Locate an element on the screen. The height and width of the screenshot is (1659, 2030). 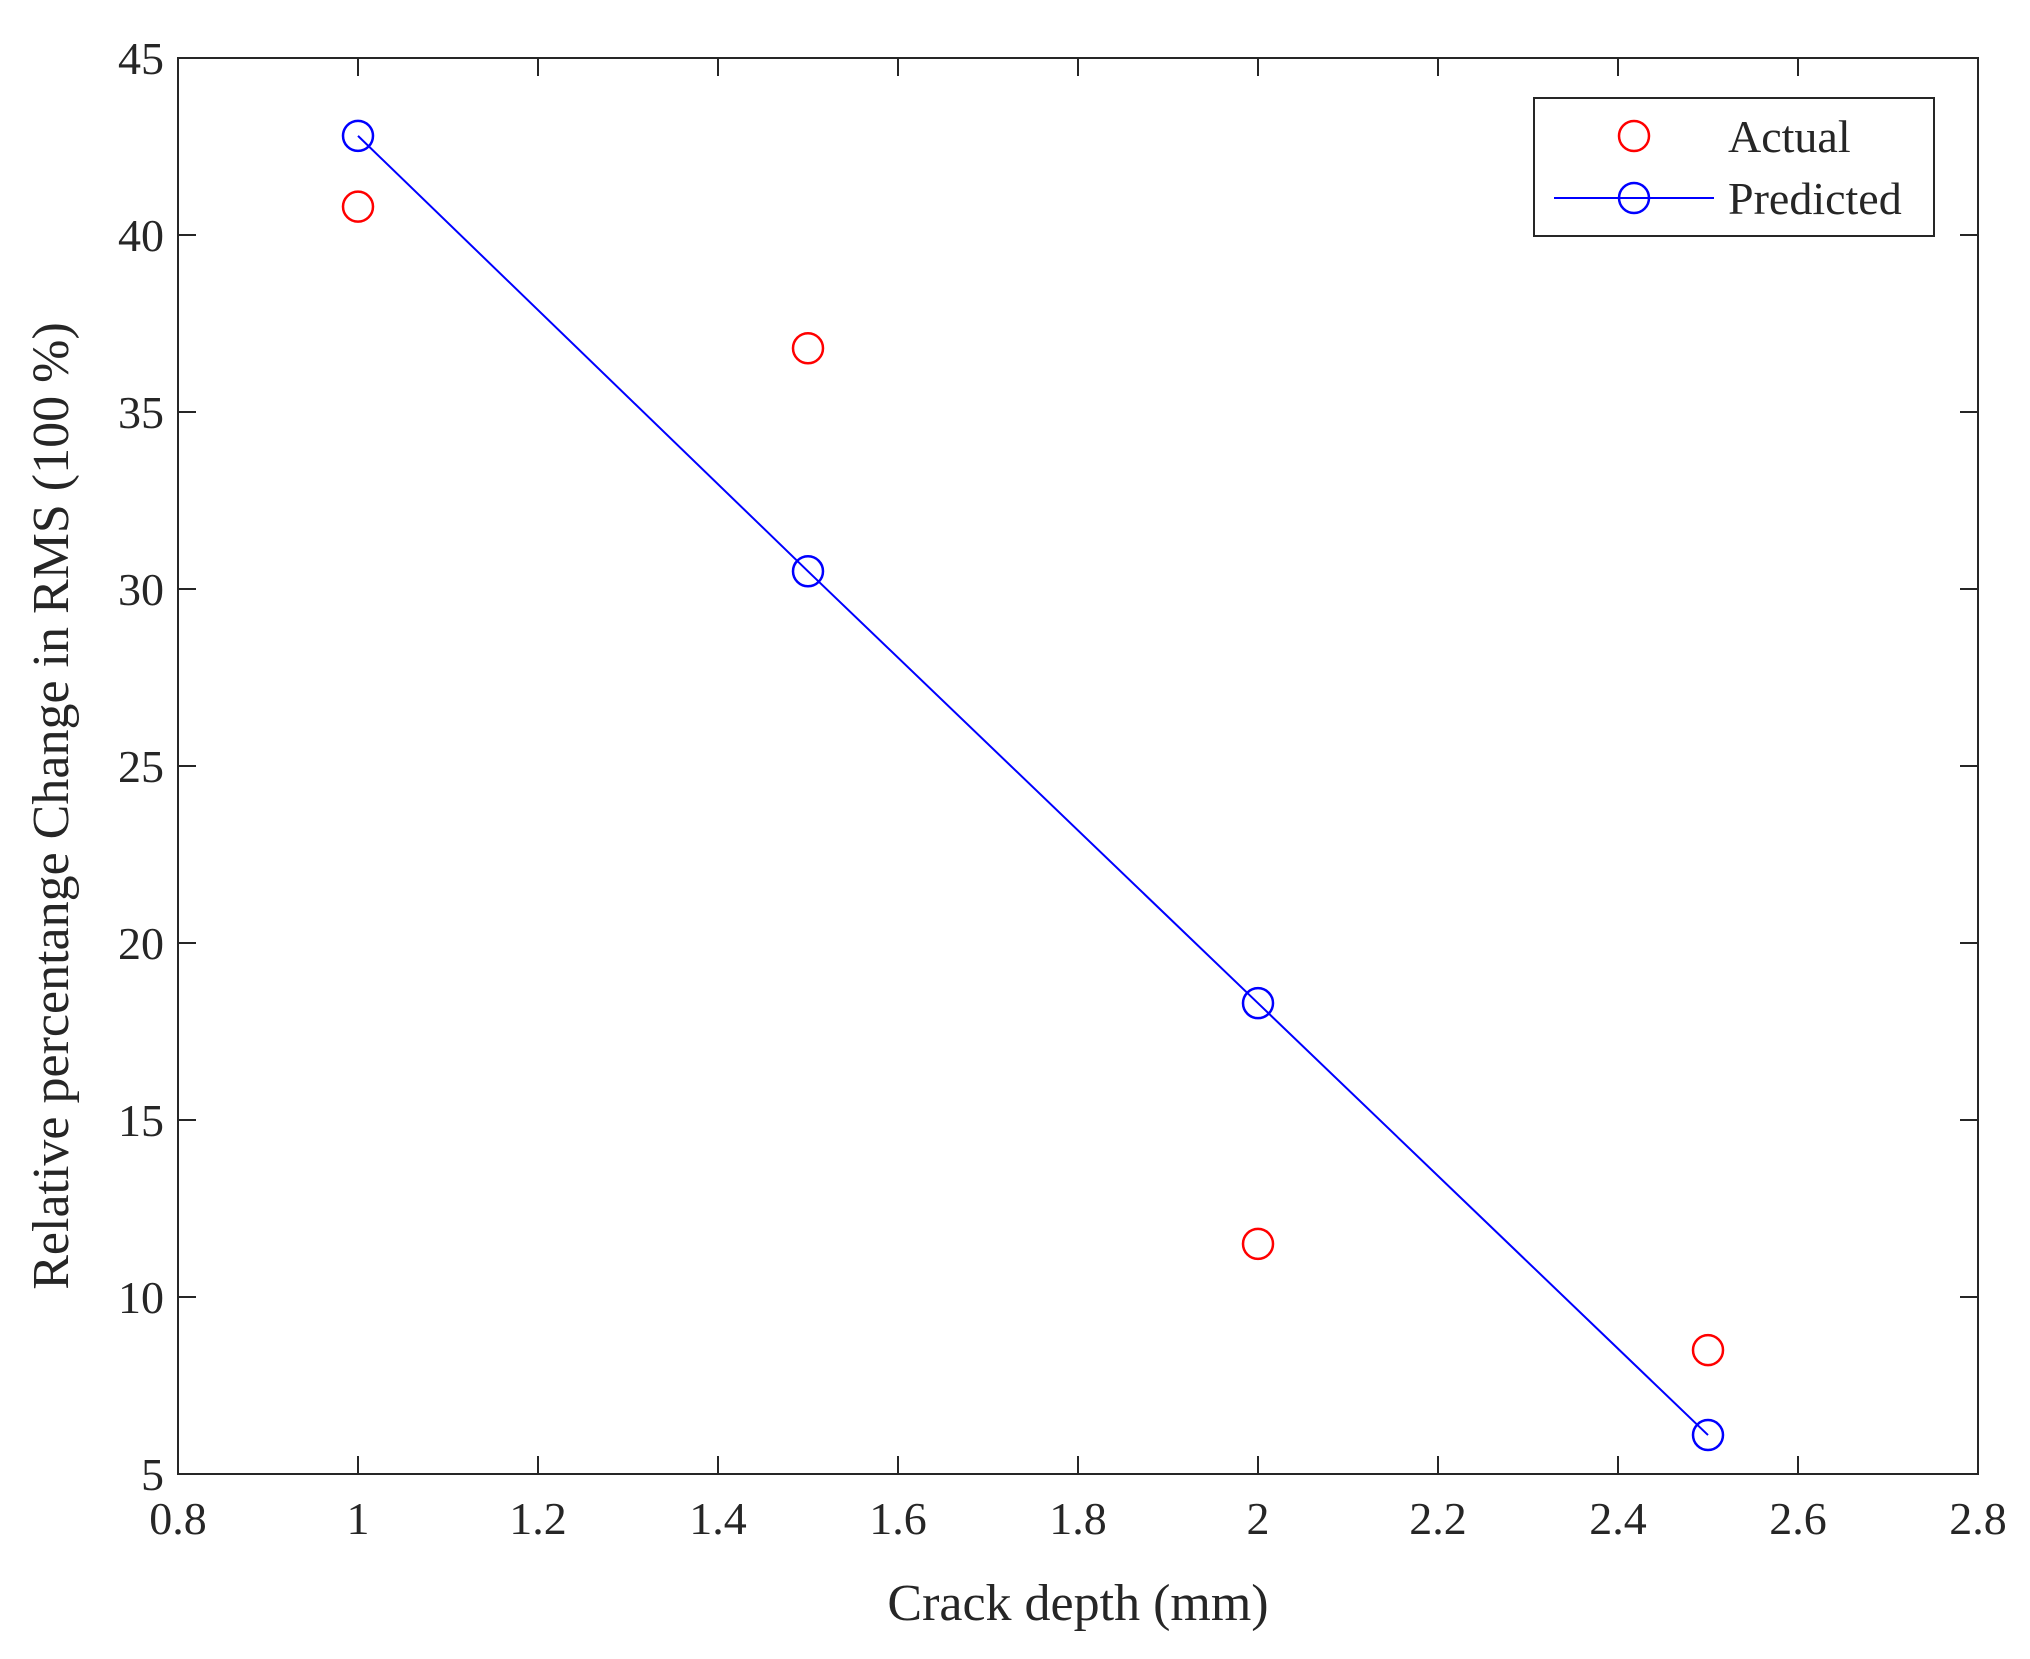
y-tick-label: 20 is located at coordinates (141, 943).